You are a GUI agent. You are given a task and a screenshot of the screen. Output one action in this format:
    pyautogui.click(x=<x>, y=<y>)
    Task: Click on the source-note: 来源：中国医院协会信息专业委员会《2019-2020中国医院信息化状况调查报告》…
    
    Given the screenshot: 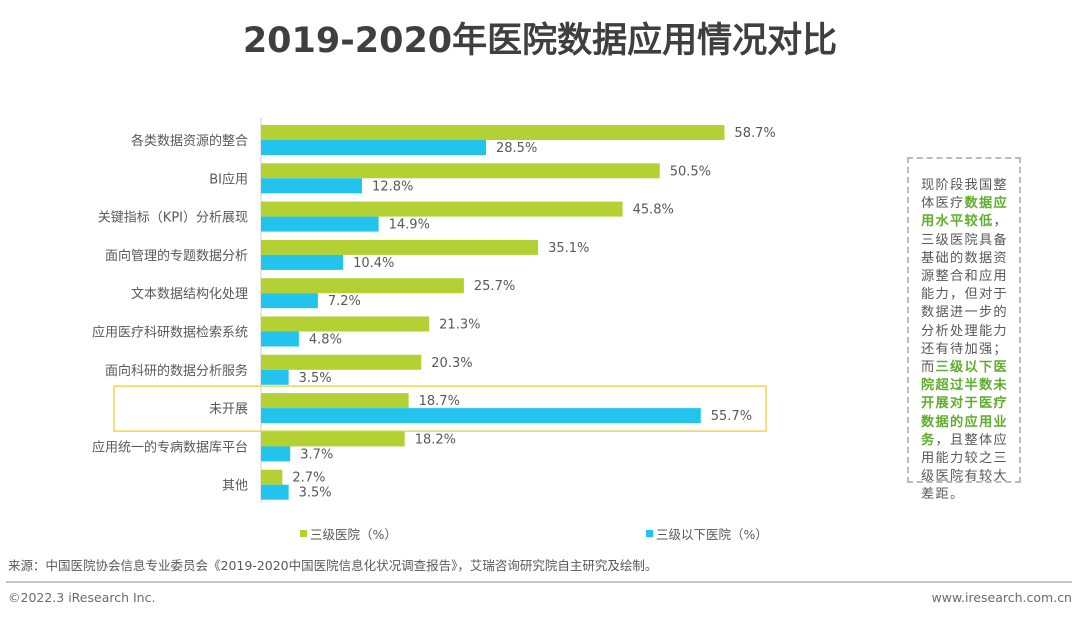 What is the action you would take?
    pyautogui.click(x=333, y=565)
    